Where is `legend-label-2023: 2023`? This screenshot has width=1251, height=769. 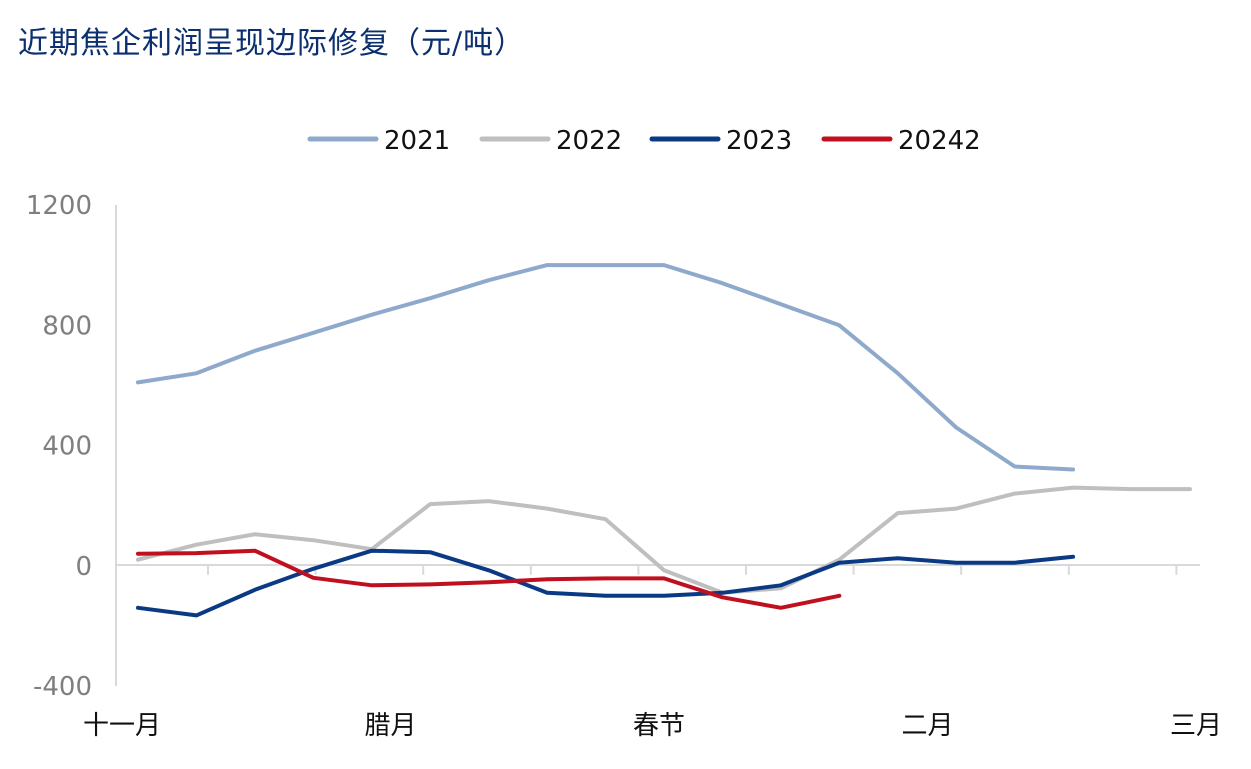
legend-label-2023: 2023 is located at coordinates (759, 141).